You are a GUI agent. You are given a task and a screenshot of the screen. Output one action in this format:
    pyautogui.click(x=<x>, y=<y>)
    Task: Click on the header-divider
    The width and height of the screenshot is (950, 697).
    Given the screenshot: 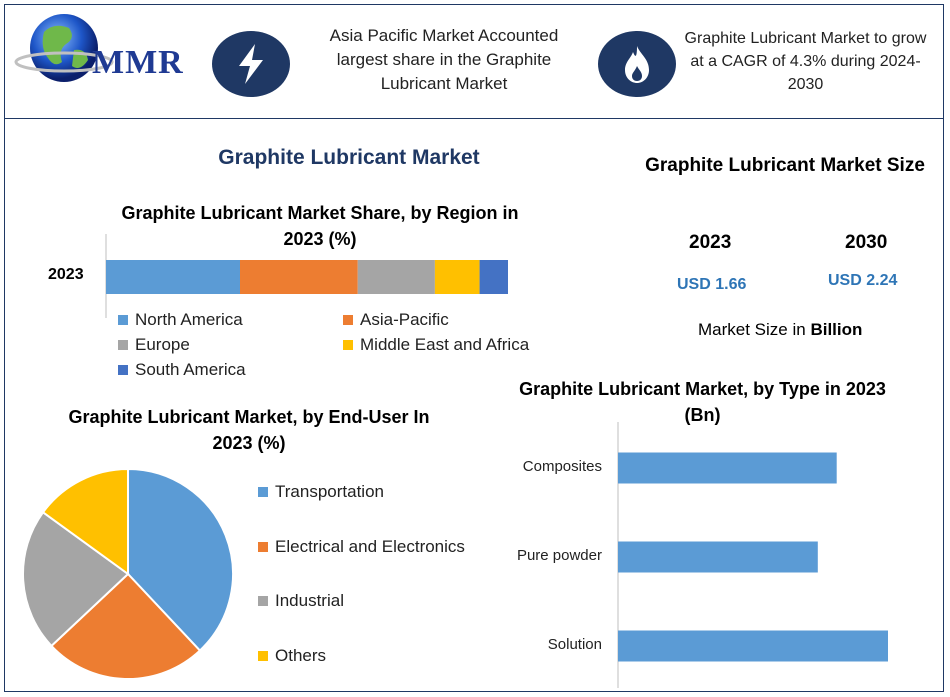 What is the action you would take?
    pyautogui.click(x=474, y=118)
    